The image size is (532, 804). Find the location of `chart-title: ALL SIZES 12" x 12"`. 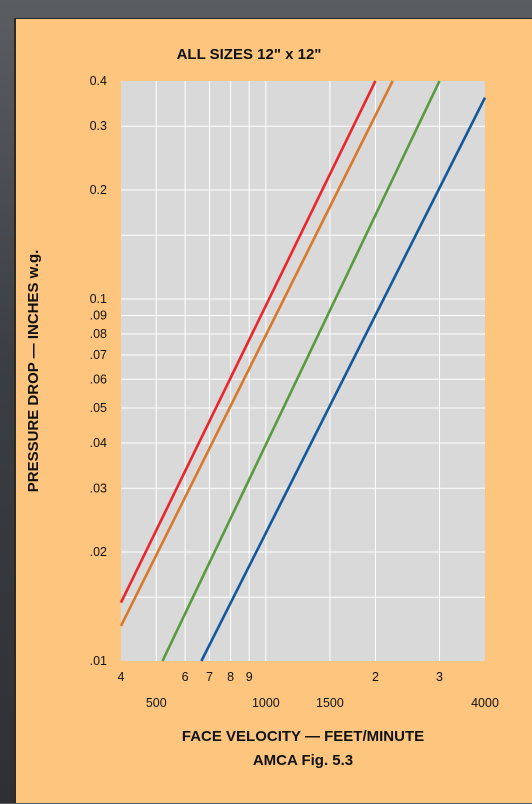

chart-title: ALL SIZES 12" x 12" is located at coordinates (249, 54).